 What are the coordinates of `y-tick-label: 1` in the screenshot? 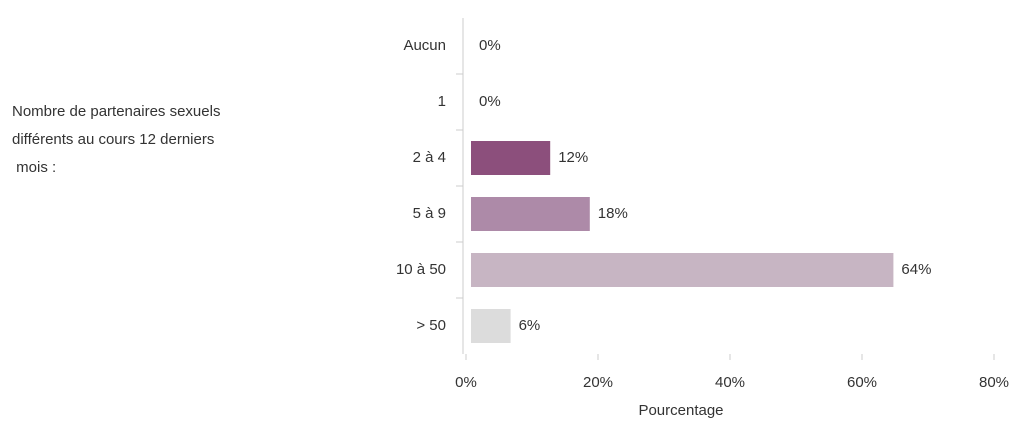 It's located at (442, 101).